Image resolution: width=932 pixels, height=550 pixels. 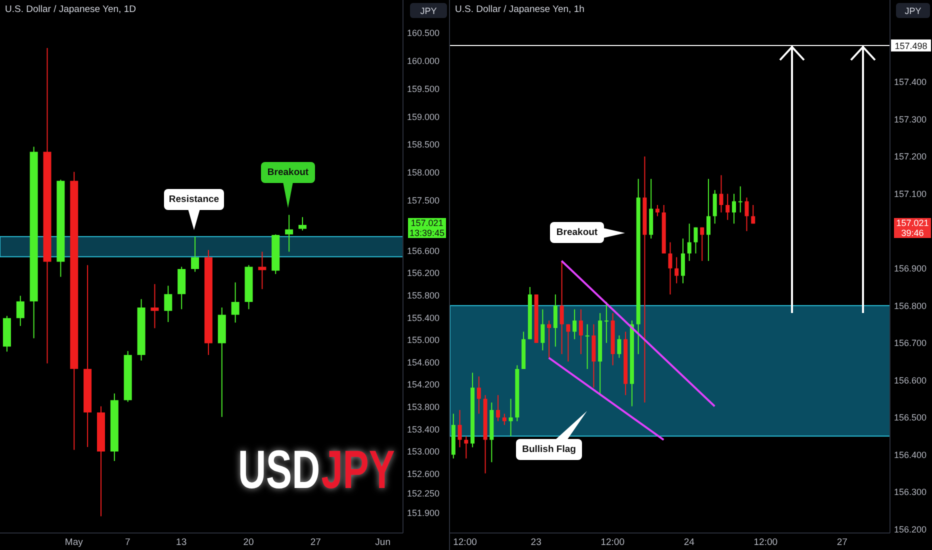 I want to click on x-tick-label: May, so click(x=74, y=542).